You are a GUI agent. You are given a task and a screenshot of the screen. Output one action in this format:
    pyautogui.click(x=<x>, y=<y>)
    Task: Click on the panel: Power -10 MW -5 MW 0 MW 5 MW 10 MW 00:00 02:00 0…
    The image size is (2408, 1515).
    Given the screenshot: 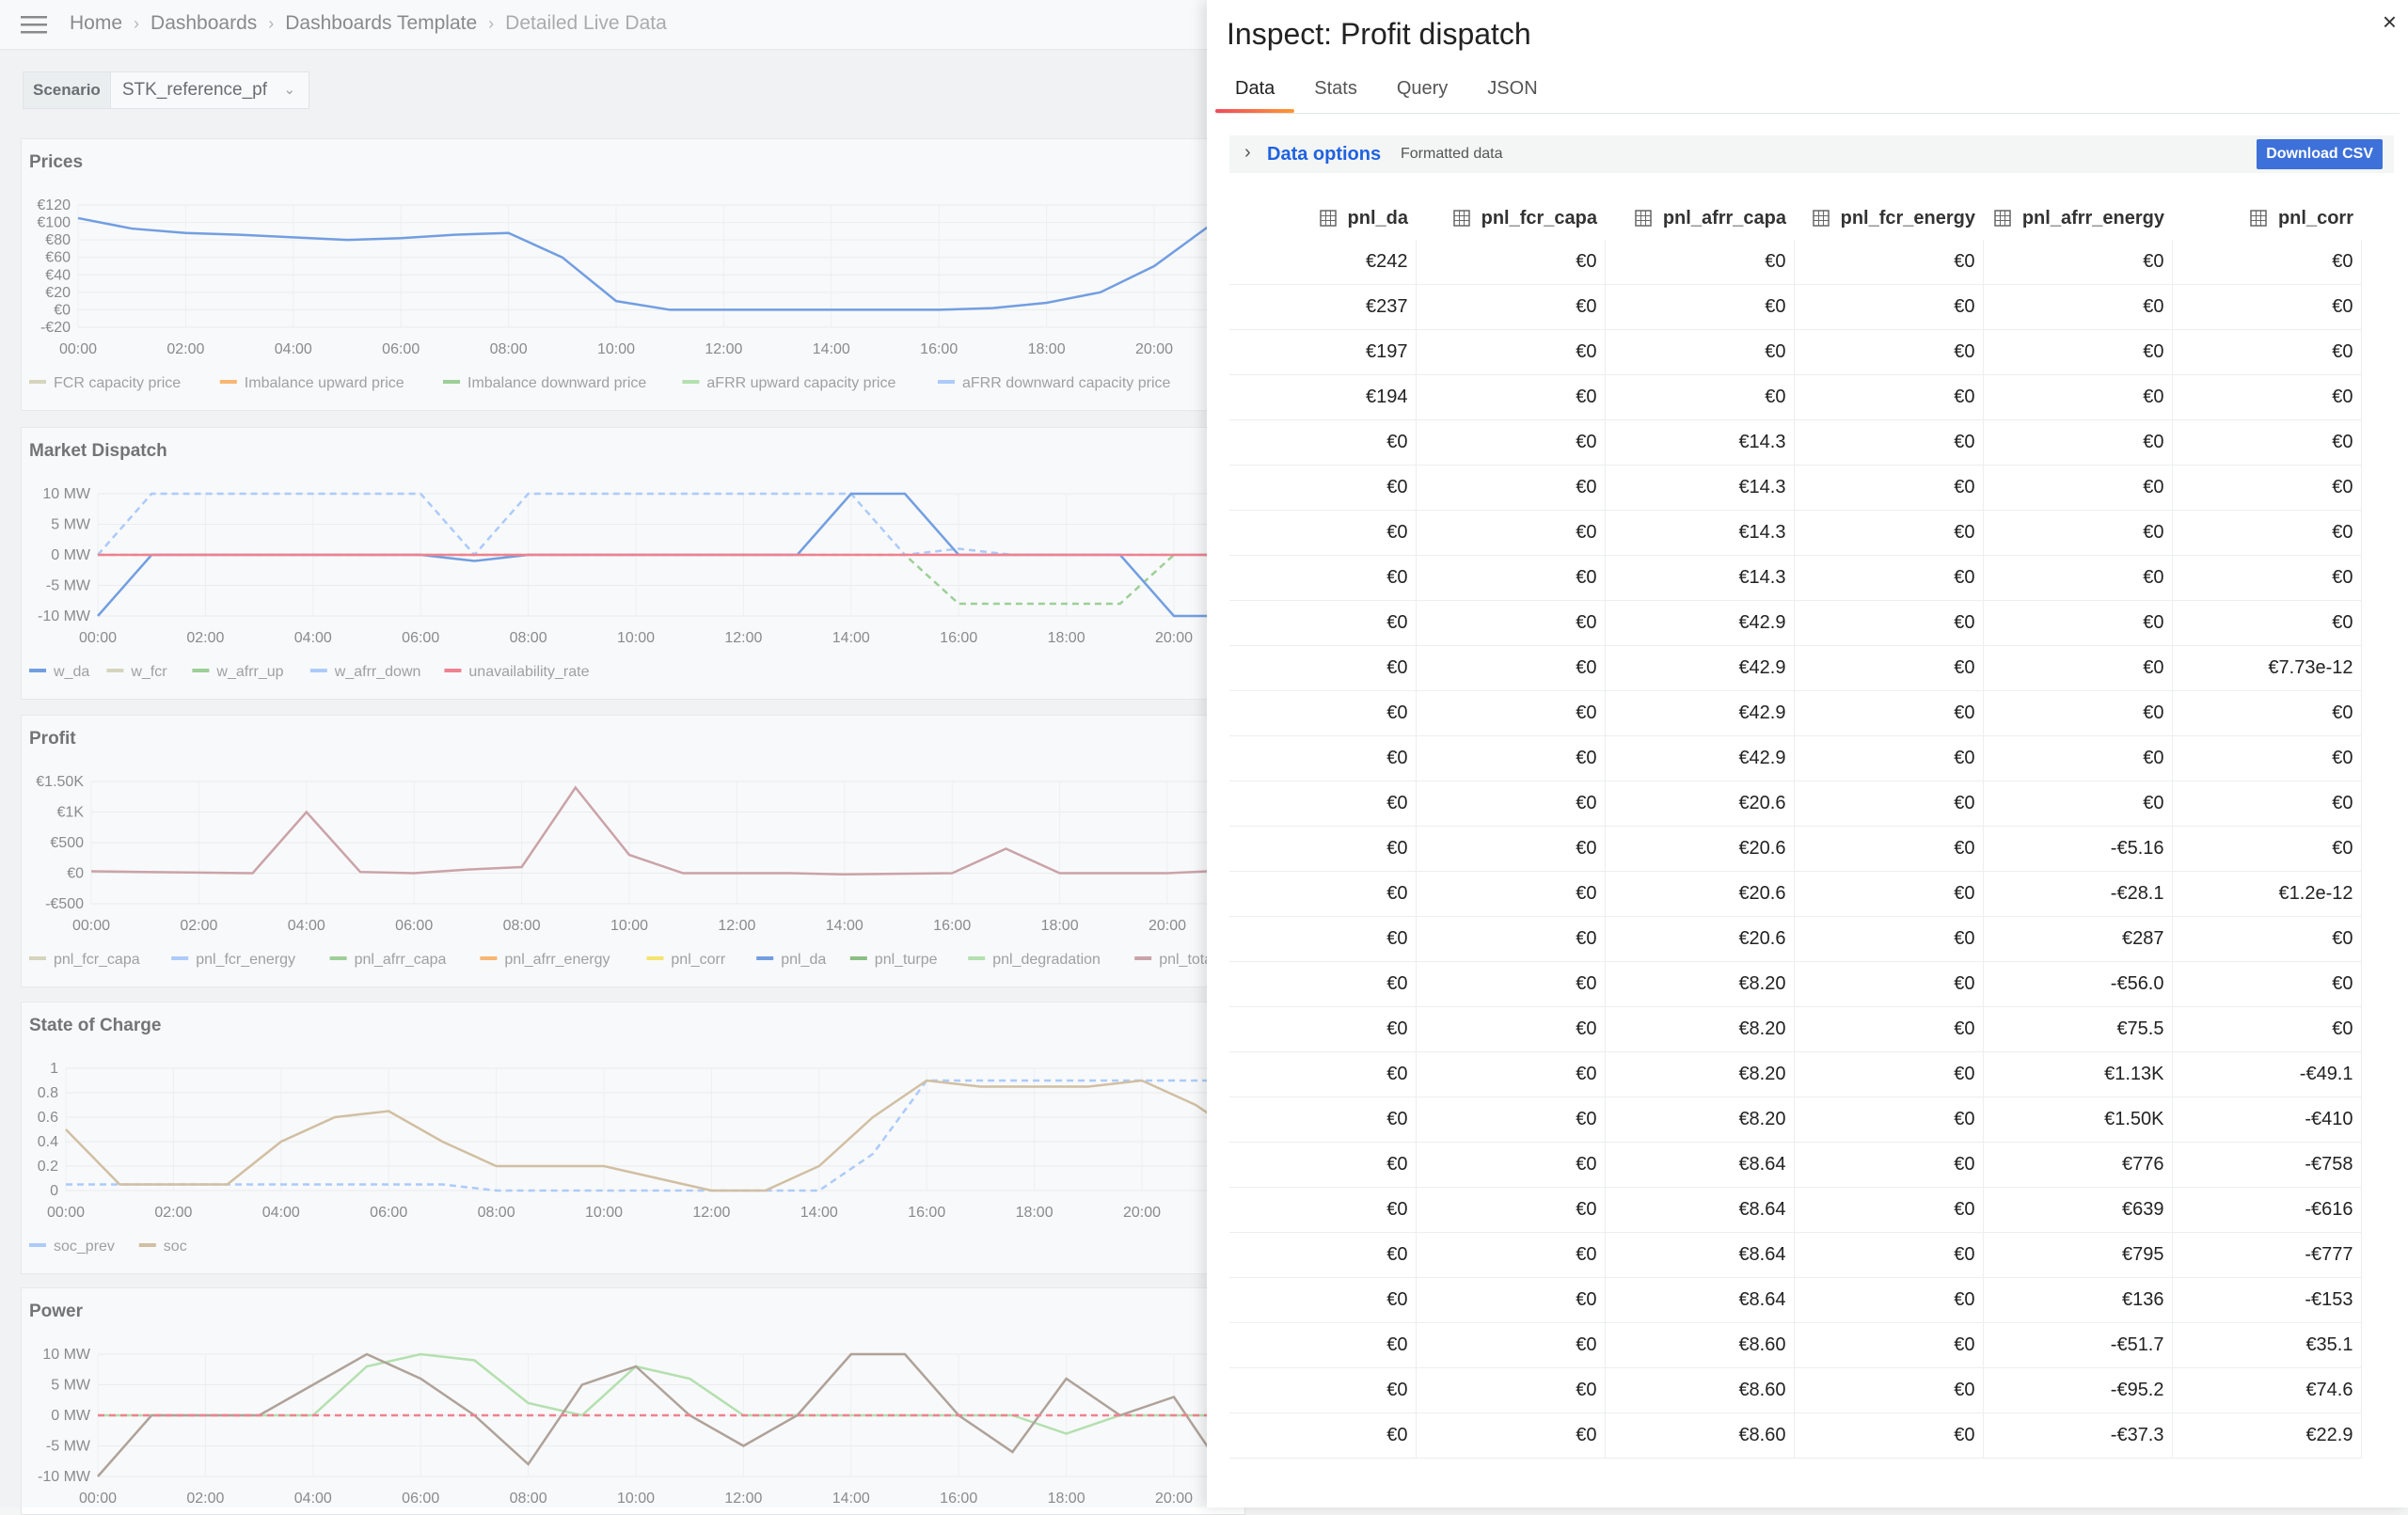 What is the action you would take?
    pyautogui.click(x=633, y=1401)
    